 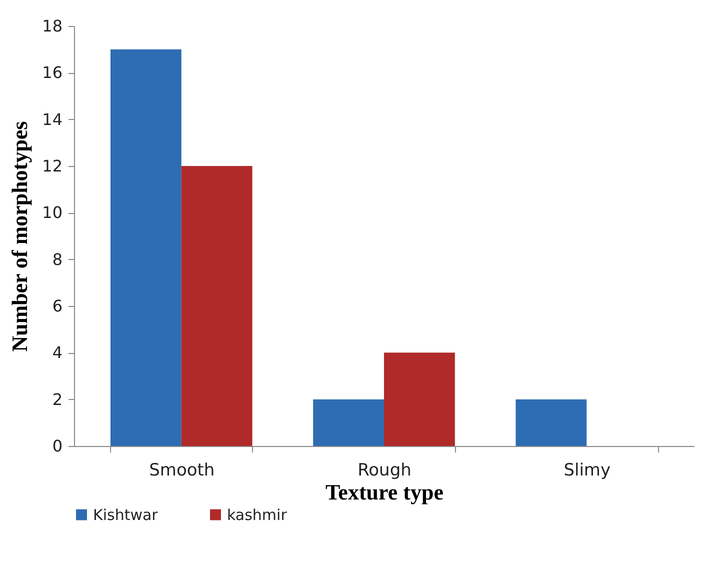 What do you see at coordinates (52, 212) in the screenshot?
I see `y-tick-label: 10` at bounding box center [52, 212].